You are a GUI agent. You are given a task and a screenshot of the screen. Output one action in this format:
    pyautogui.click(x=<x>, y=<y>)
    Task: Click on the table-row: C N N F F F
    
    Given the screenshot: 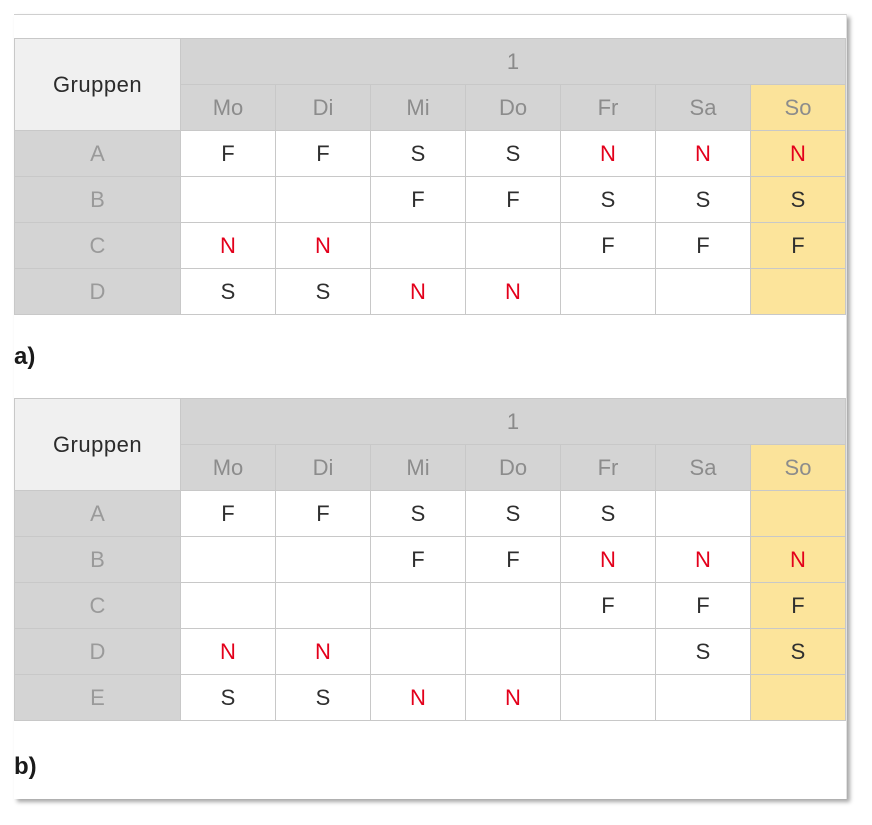 What is the action you would take?
    pyautogui.click(x=430, y=245)
    